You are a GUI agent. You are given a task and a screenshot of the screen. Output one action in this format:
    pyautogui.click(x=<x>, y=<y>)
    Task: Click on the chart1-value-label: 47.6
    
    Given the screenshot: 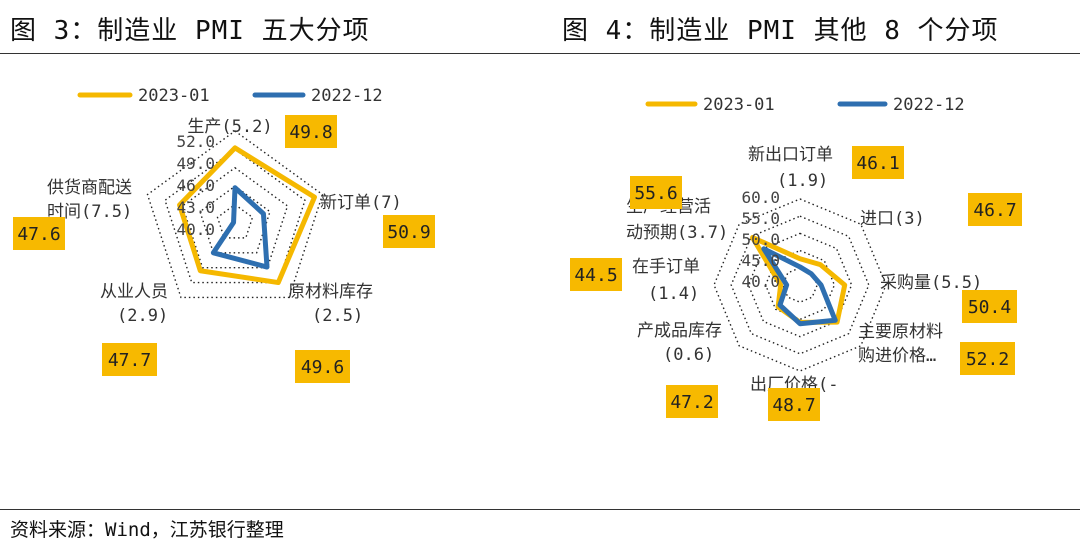 What is the action you would take?
    pyautogui.click(x=38, y=234)
    